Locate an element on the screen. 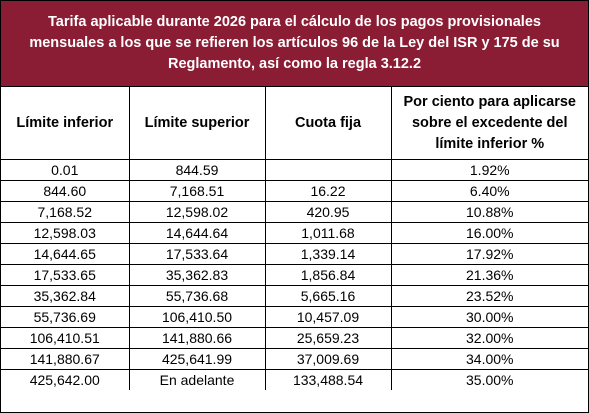  cell-limite-inferior: 0.01 is located at coordinates (65, 170).